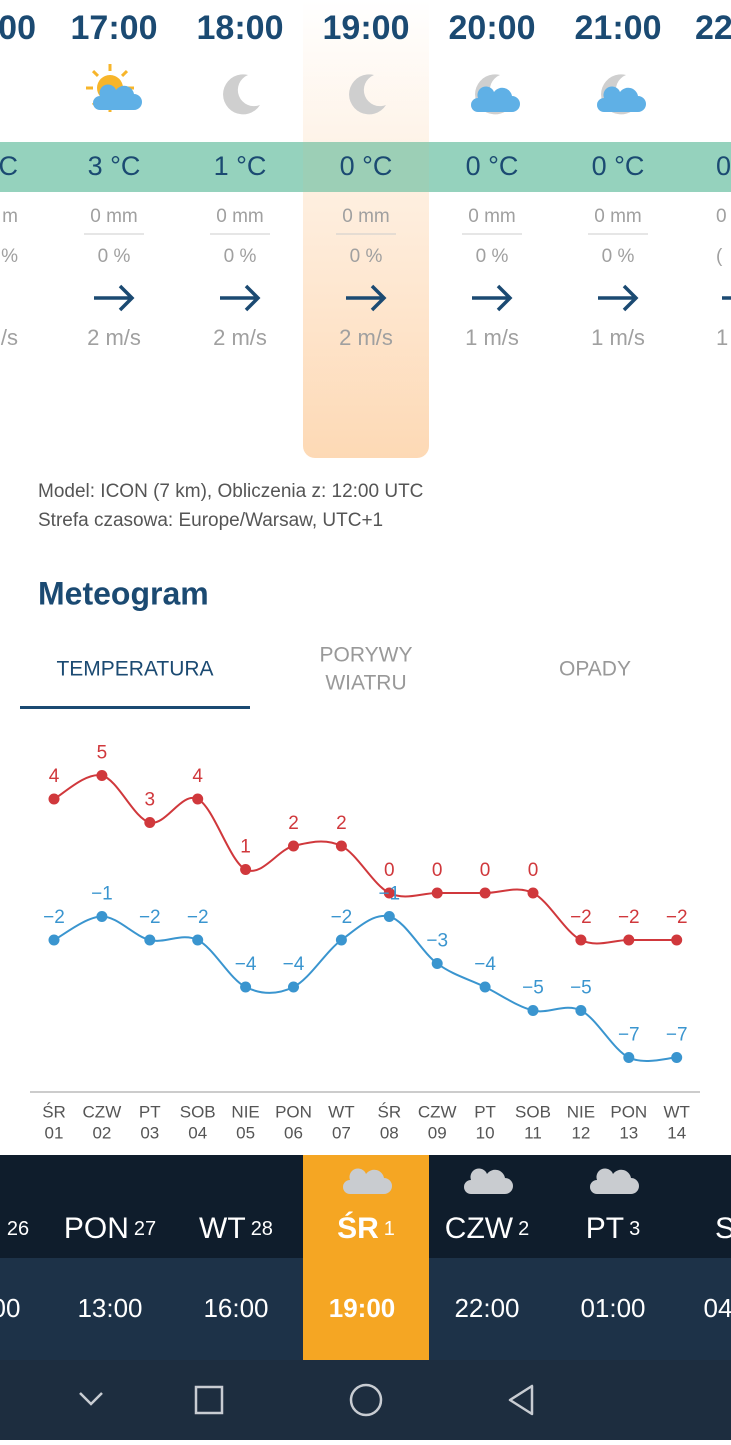 This screenshot has width=731, height=1445. Describe the element at coordinates (209, 1400) in the screenshot. I see `nav-recent` at that location.